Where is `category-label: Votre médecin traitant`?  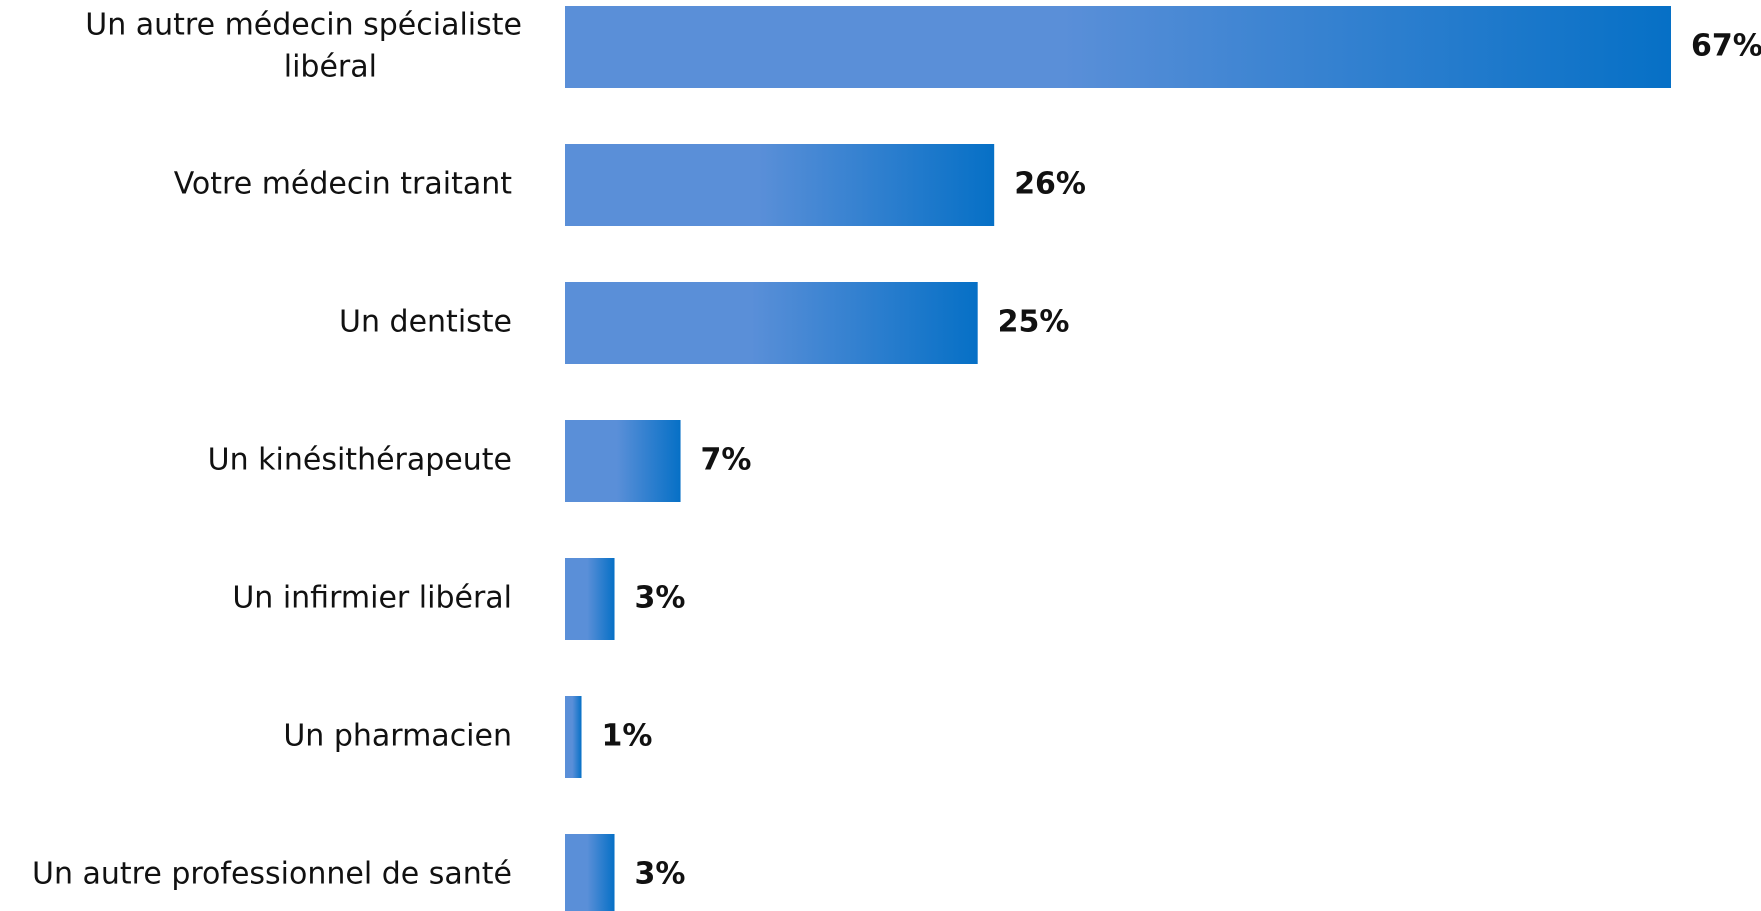
category-label: Votre médecin traitant is located at coordinates (343, 184).